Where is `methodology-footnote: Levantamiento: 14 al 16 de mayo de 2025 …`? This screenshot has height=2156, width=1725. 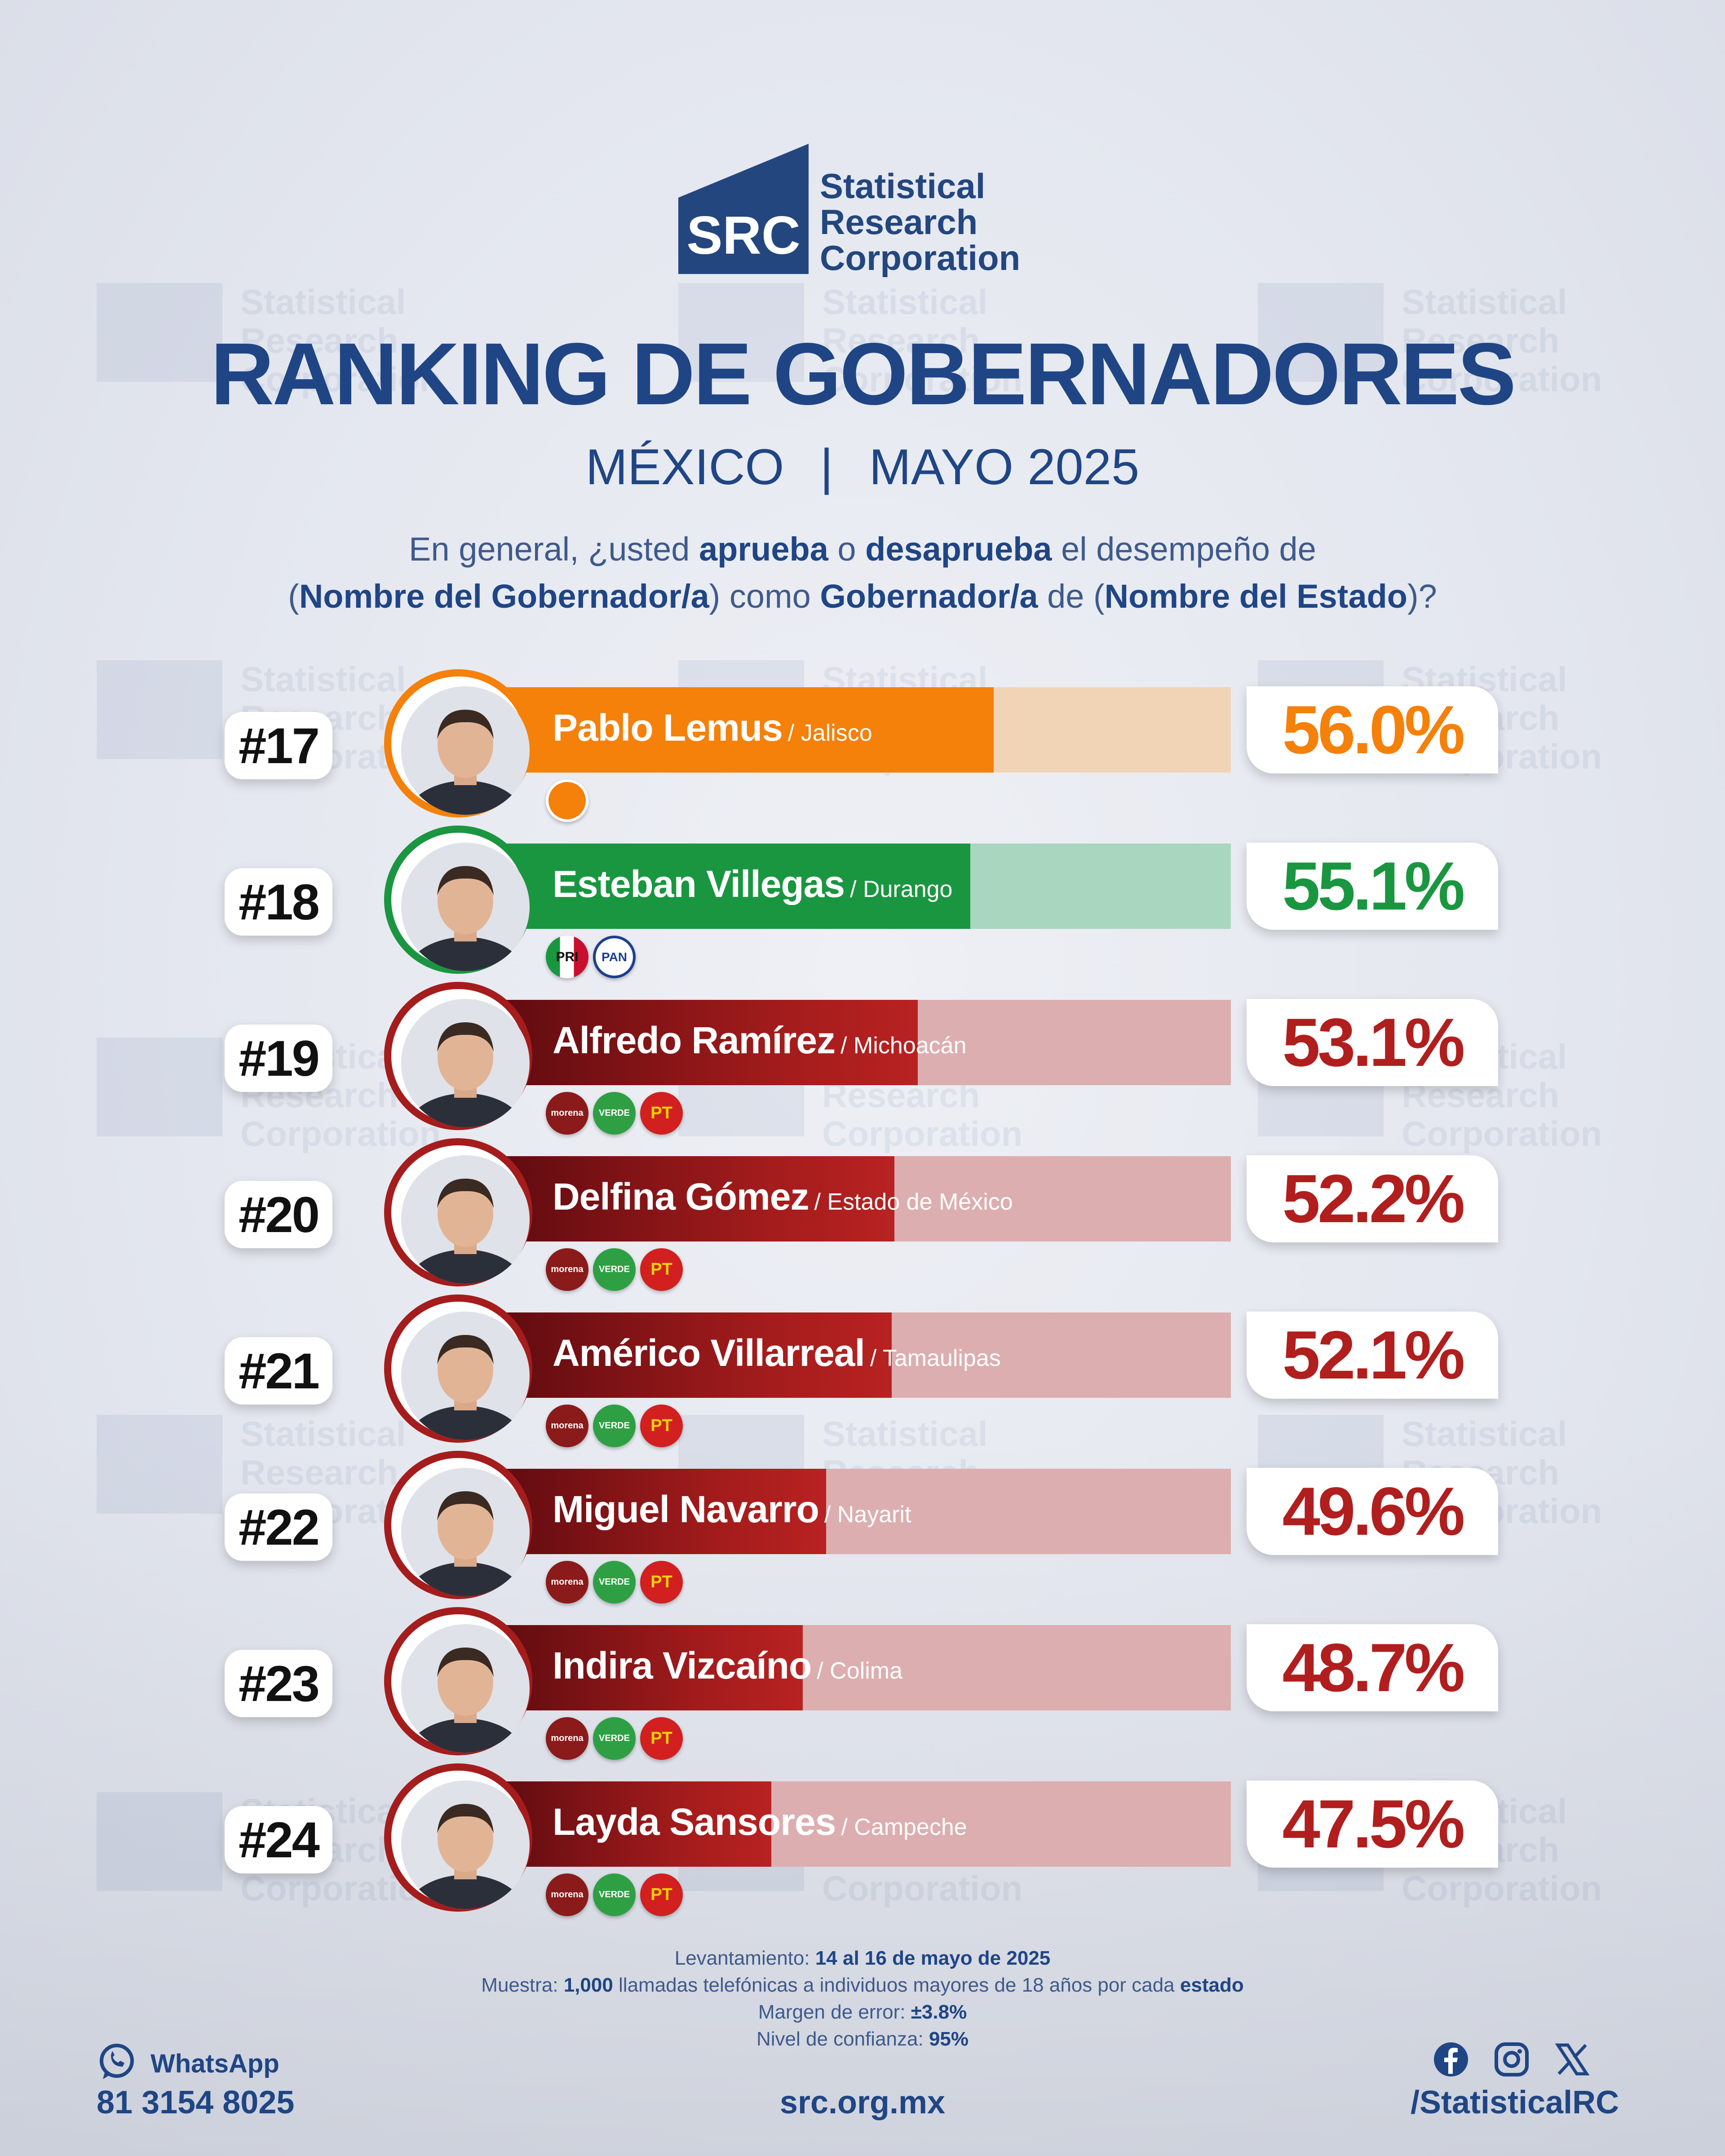
methodology-footnote: Levantamiento: 14 al 16 de mayo de 2025 … is located at coordinates (862, 1998).